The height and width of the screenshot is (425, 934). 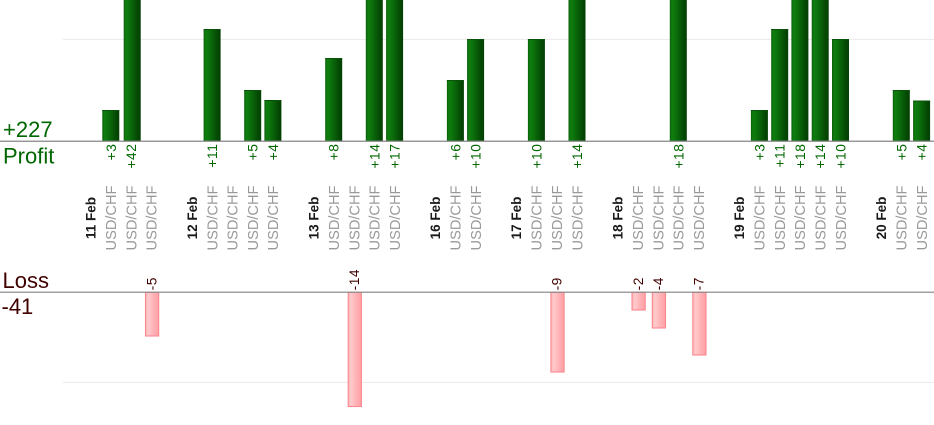 I want to click on svg-text: -9, so click(x=557, y=283).